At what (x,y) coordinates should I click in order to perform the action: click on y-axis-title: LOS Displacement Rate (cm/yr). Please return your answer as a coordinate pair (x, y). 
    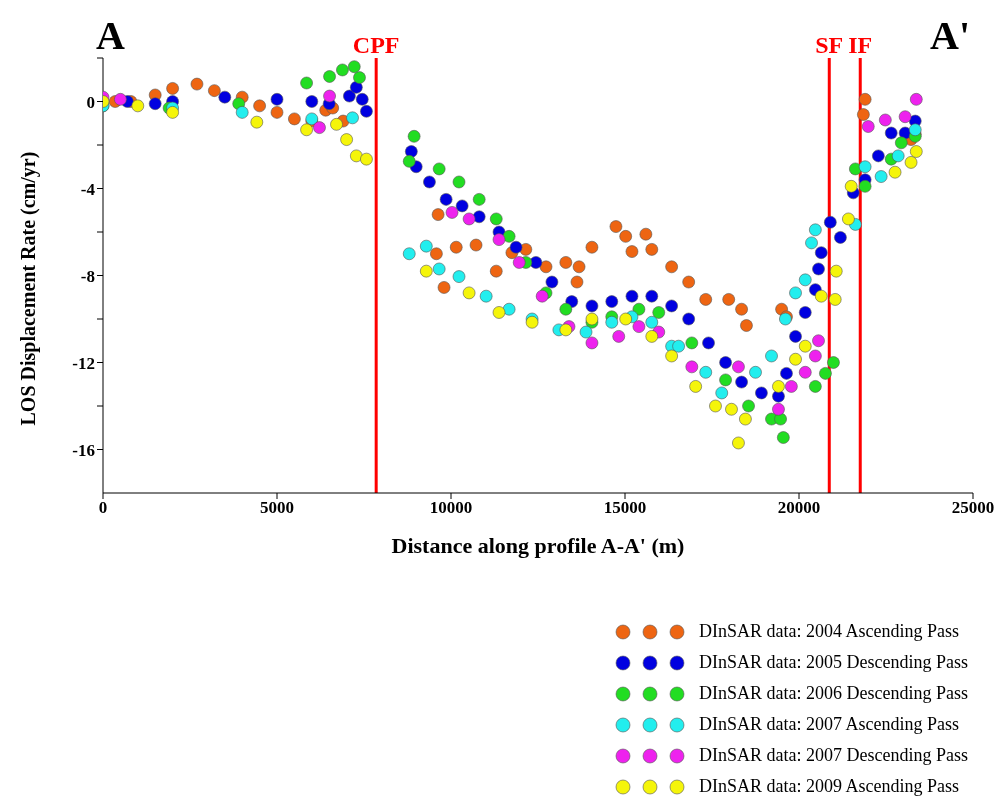
    Looking at the image, I should click on (29, 288).